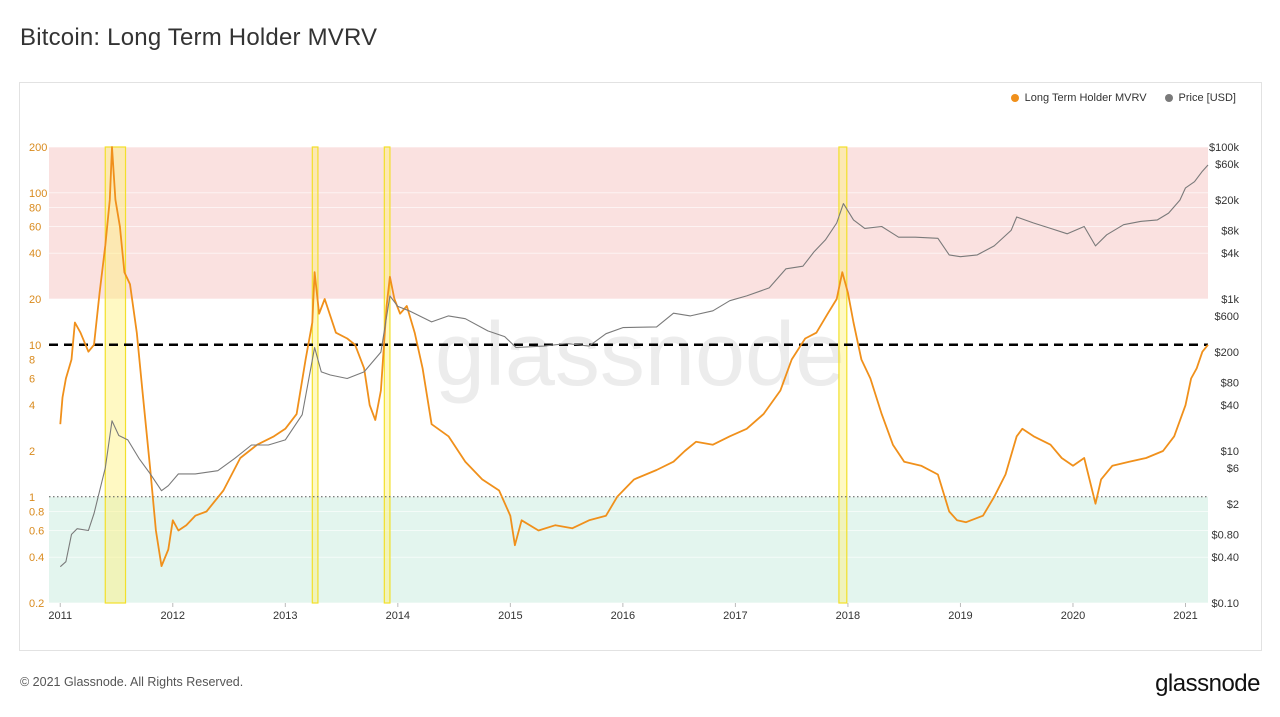  I want to click on legend-item-price: Price [USD], so click(1200, 98).